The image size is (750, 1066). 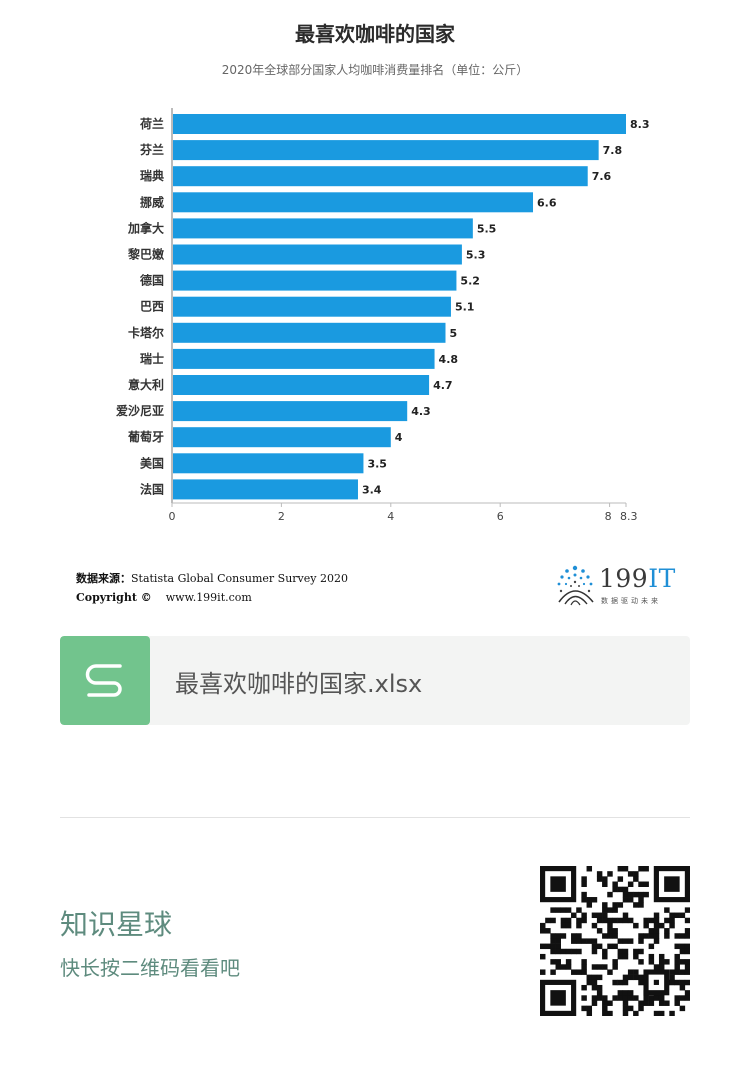 What do you see at coordinates (105, 680) in the screenshot?
I see `spreadsheet-s-icon` at bounding box center [105, 680].